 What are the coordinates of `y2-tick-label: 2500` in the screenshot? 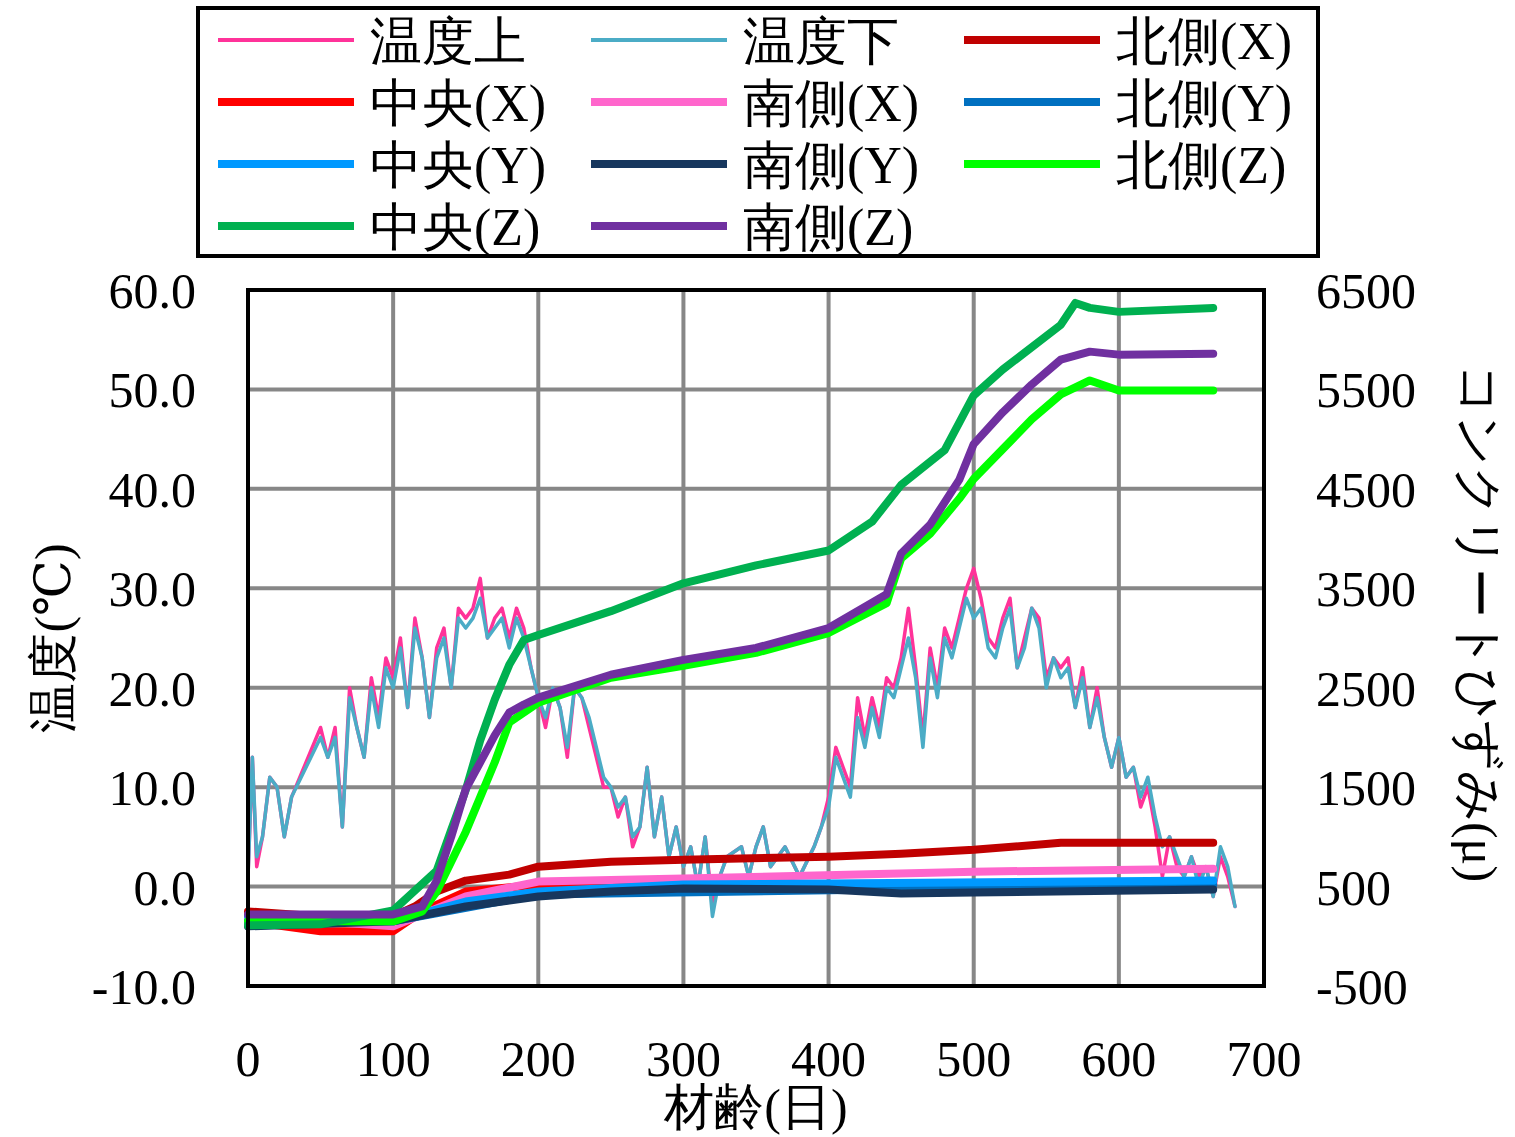 It's located at (1366, 688).